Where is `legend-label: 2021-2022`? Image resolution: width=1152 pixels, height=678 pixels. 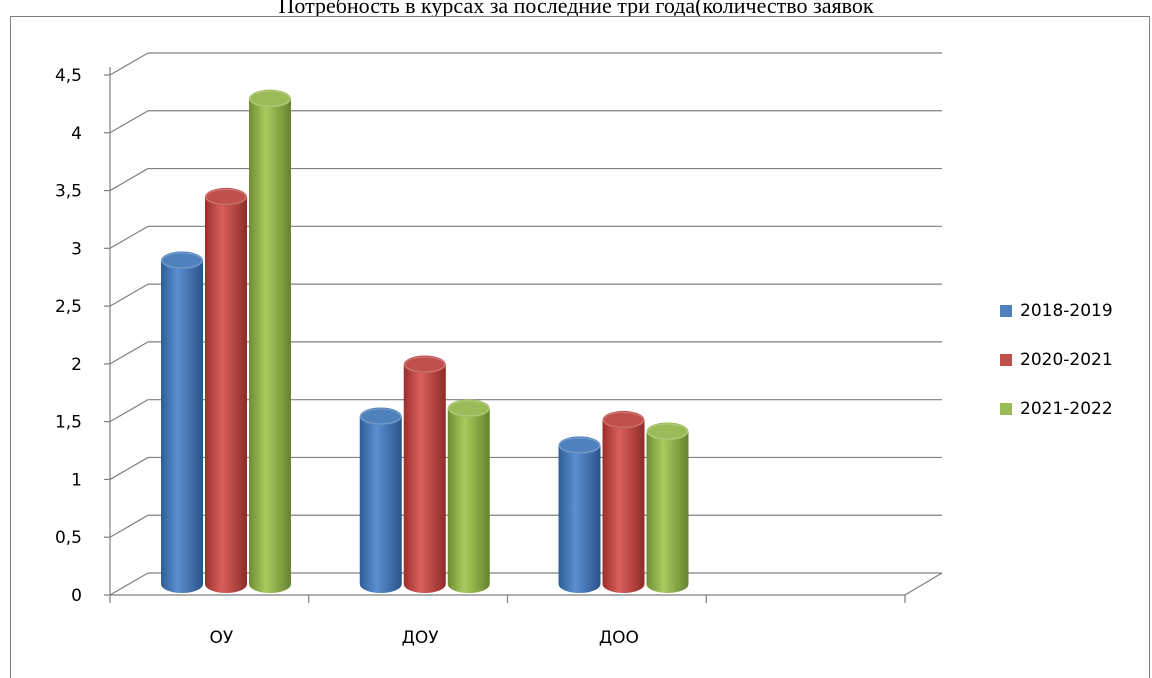
legend-label: 2021-2022 is located at coordinates (1066, 408).